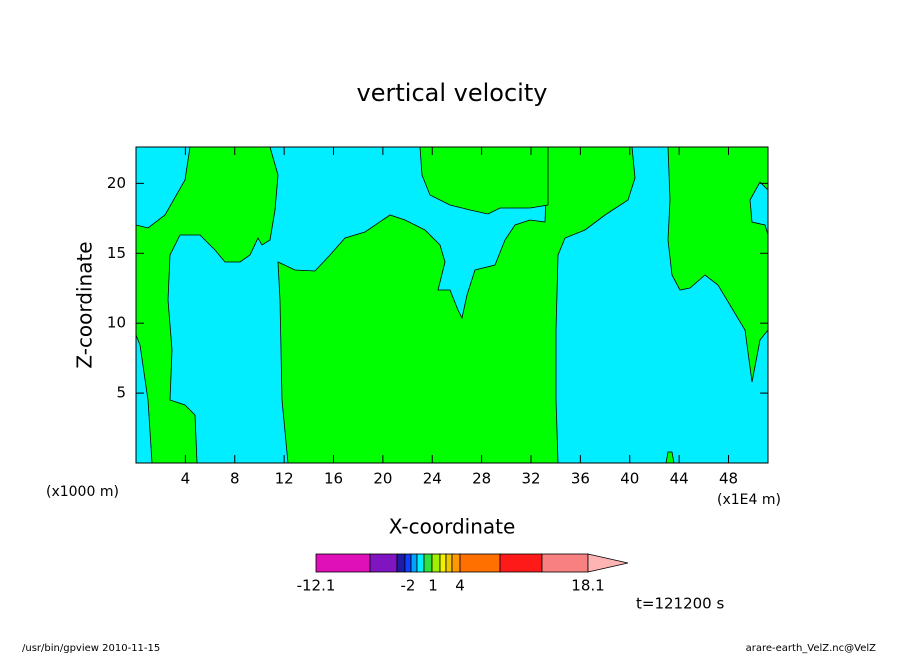  What do you see at coordinates (749, 500) in the screenshot?
I see `x-unit-label: (x1E4 m)` at bounding box center [749, 500].